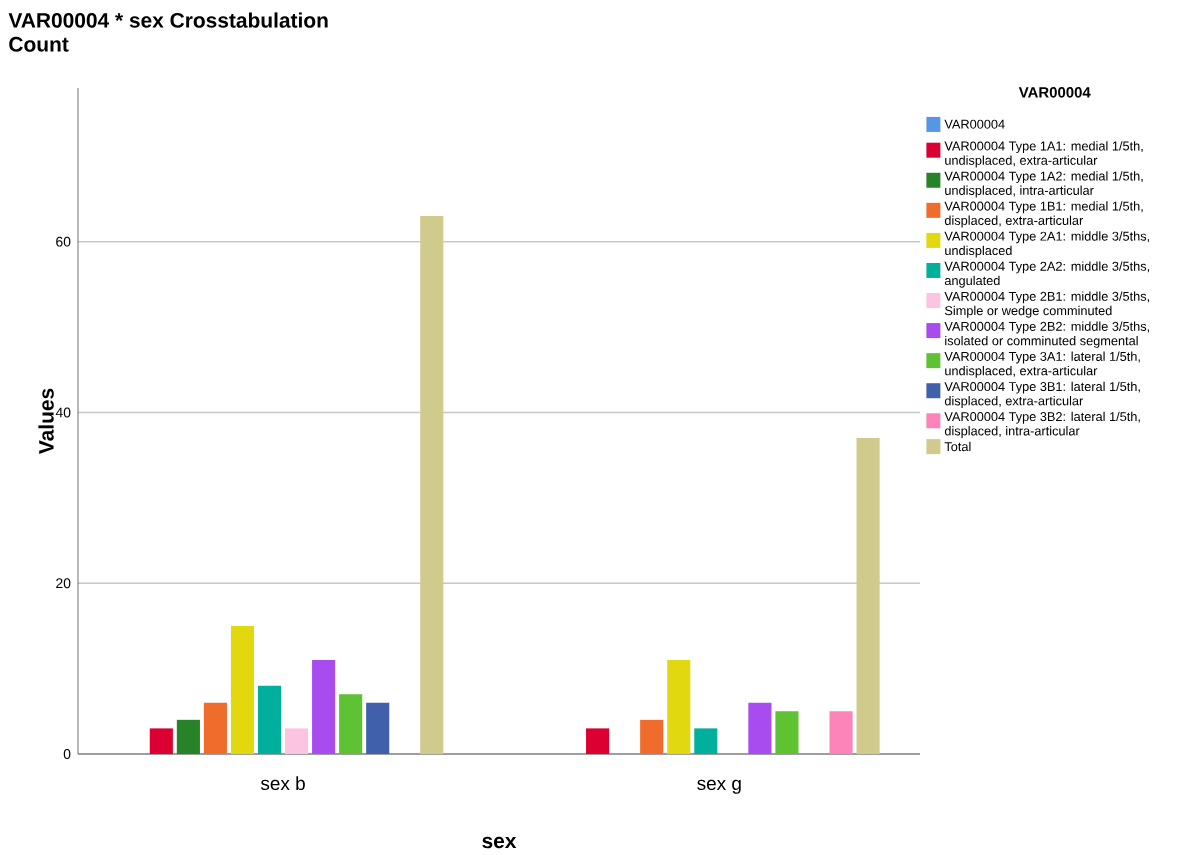  I want to click on legend-label: VAR00004 Type 2A2: middle 3/5ths, angulated, so click(1047, 274).